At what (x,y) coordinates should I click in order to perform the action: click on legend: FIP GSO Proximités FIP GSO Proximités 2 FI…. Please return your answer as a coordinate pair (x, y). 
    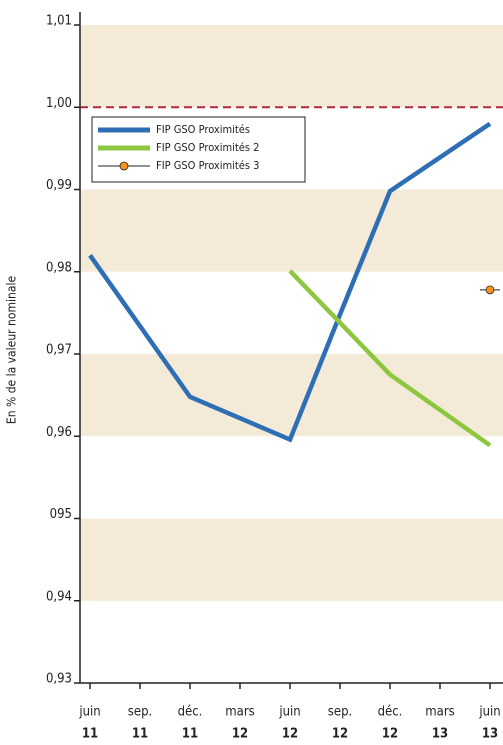
    Looking at the image, I should click on (198, 149).